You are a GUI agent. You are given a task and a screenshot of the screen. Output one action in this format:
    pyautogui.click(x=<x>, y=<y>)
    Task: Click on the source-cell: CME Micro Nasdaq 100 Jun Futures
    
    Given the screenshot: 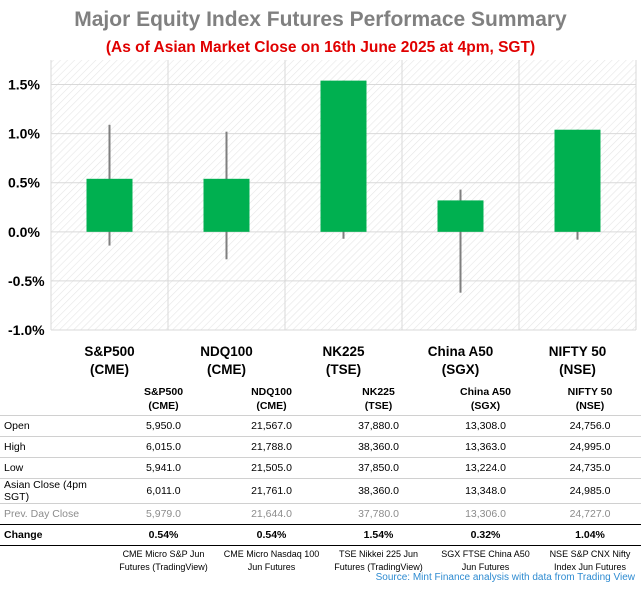 What is the action you would take?
    pyautogui.click(x=271, y=561)
    